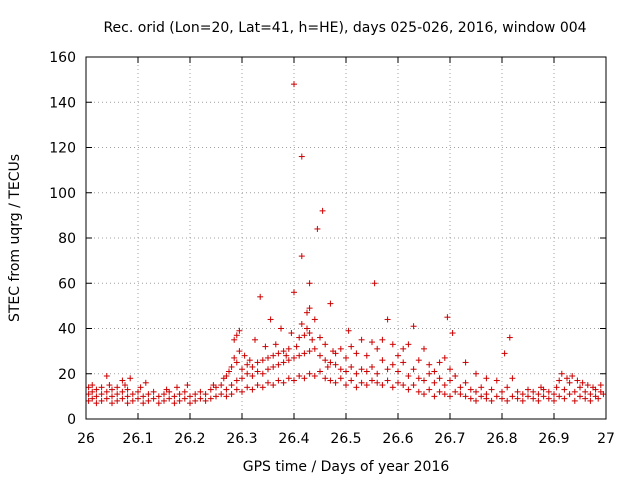 The width and height of the screenshot is (640, 480). Describe the element at coordinates (449, 439) in the screenshot. I see `x-tick-label: 26.7` at that location.